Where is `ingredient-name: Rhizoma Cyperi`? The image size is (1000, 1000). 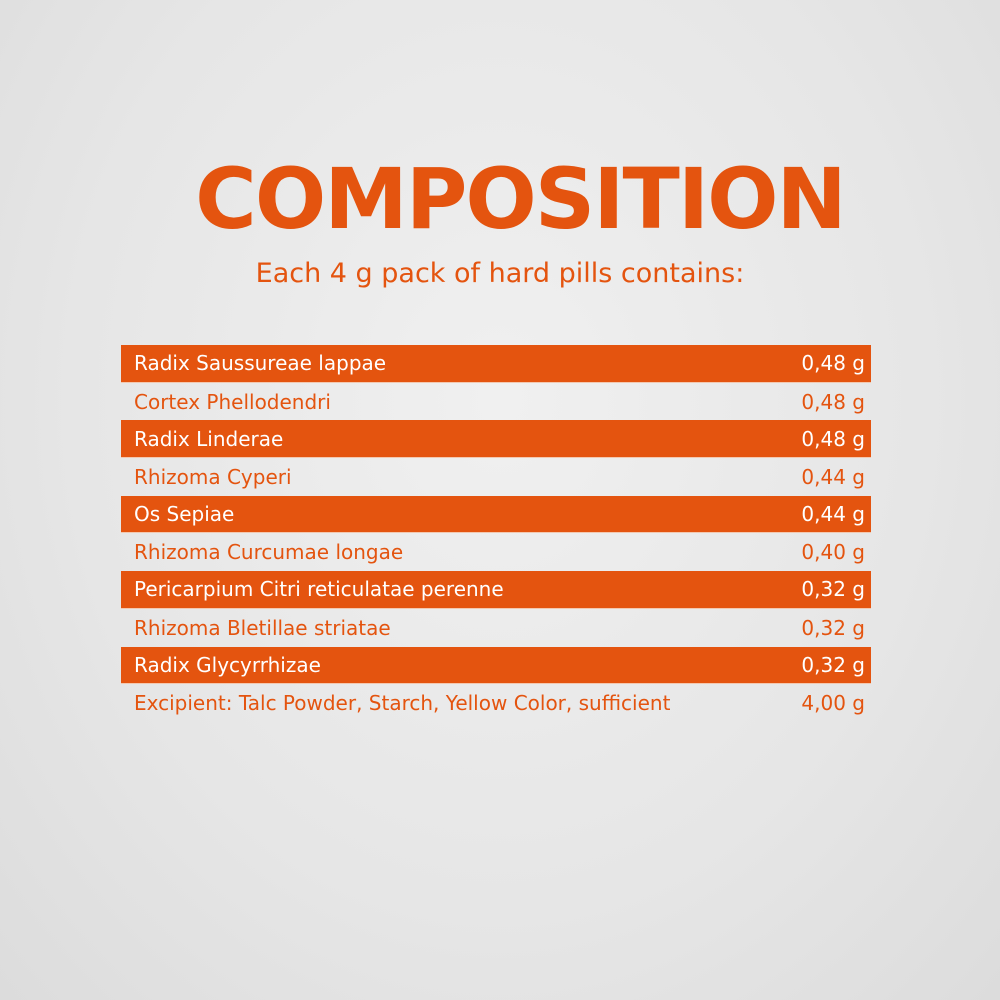 ingredient-name: Rhizoma Cyperi is located at coordinates (213, 476).